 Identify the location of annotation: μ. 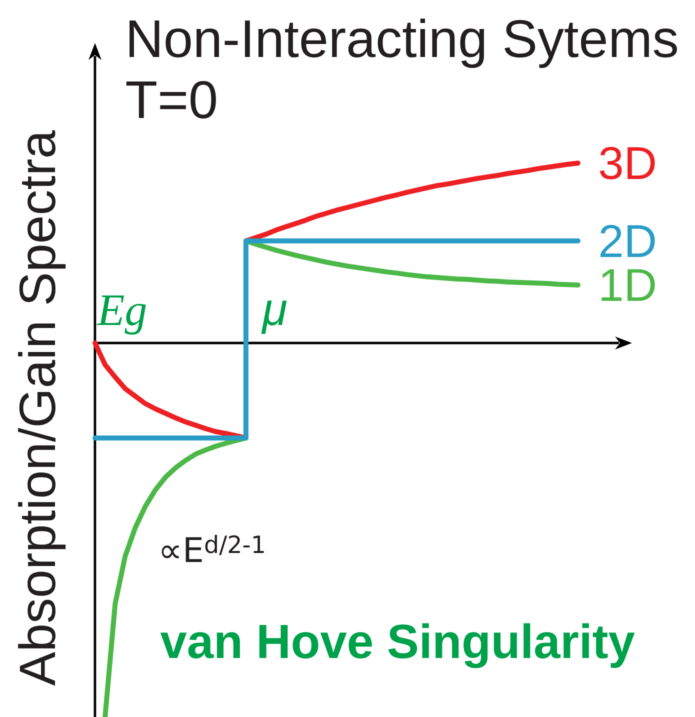
(274, 317).